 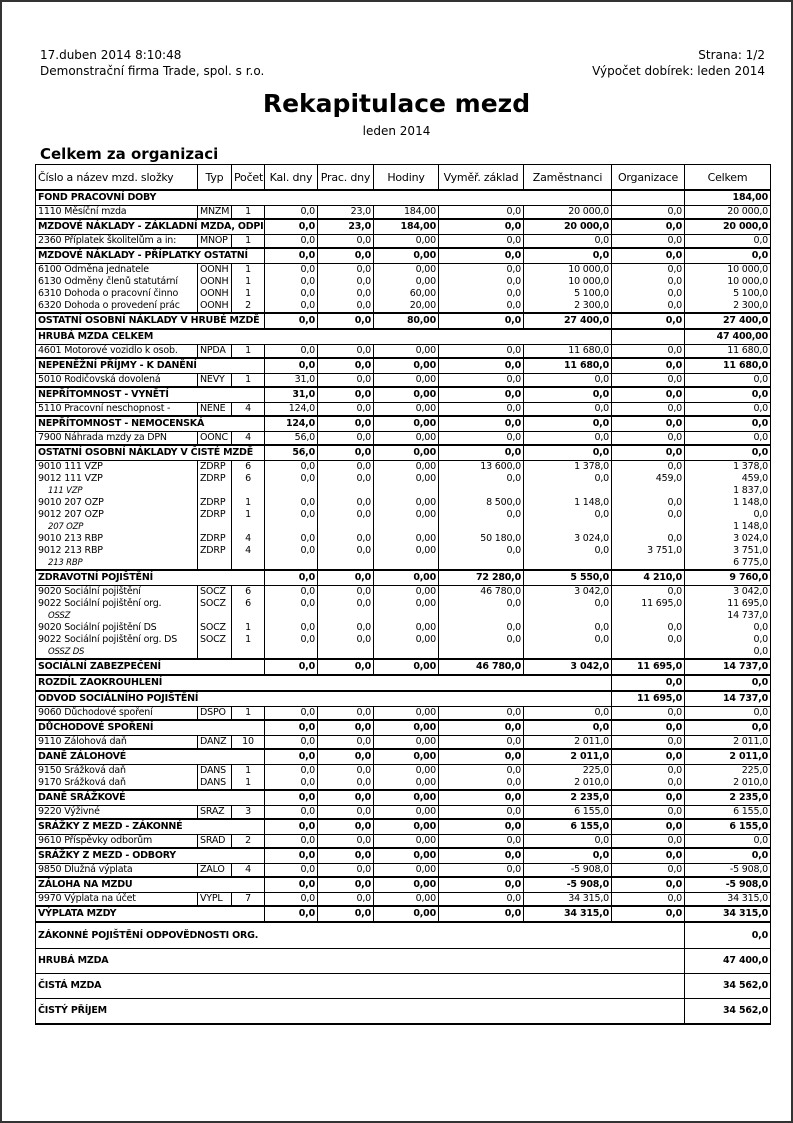 What do you see at coordinates (727, 1011) in the screenshot?
I see `final-value: 34 562,0` at bounding box center [727, 1011].